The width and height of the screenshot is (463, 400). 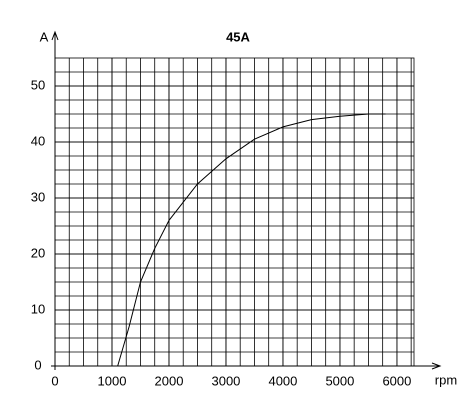 What do you see at coordinates (396, 380) in the screenshot?
I see `x-tick-label: 6000` at bounding box center [396, 380].